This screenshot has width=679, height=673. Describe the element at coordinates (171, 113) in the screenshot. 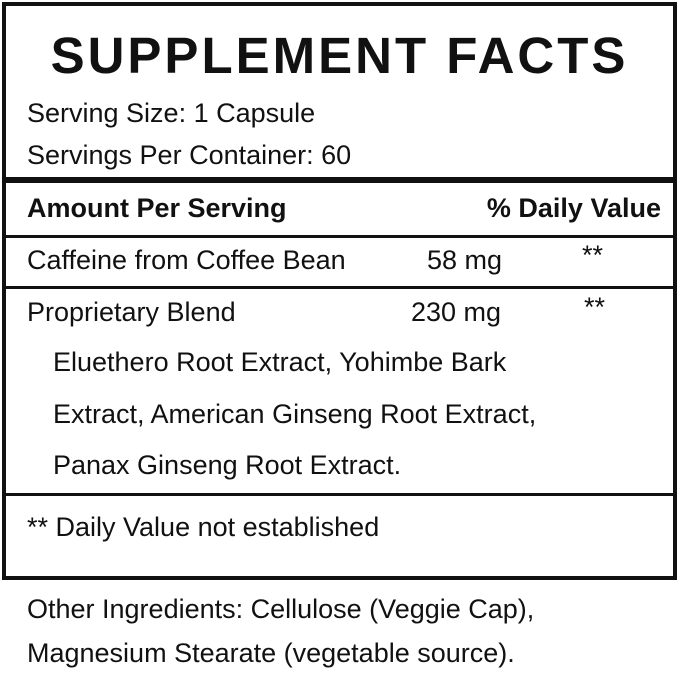

I see `serving-size: Serving Size: 1 Capsule` at that location.